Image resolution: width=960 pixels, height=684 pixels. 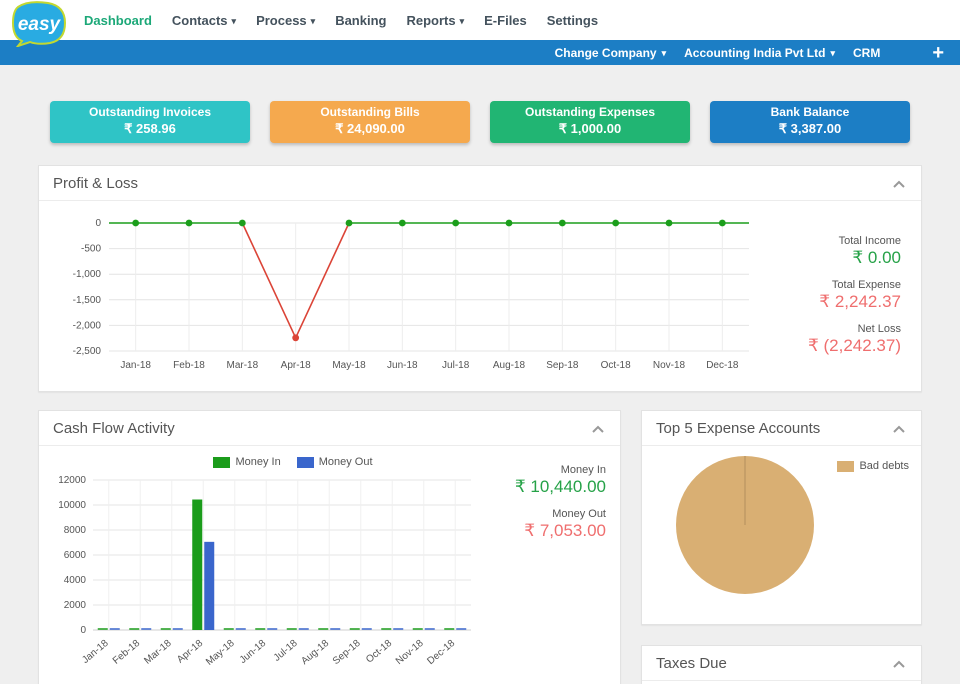 What do you see at coordinates (560, 486) in the screenshot?
I see `summary-value: ₹ 10,440.00` at bounding box center [560, 486].